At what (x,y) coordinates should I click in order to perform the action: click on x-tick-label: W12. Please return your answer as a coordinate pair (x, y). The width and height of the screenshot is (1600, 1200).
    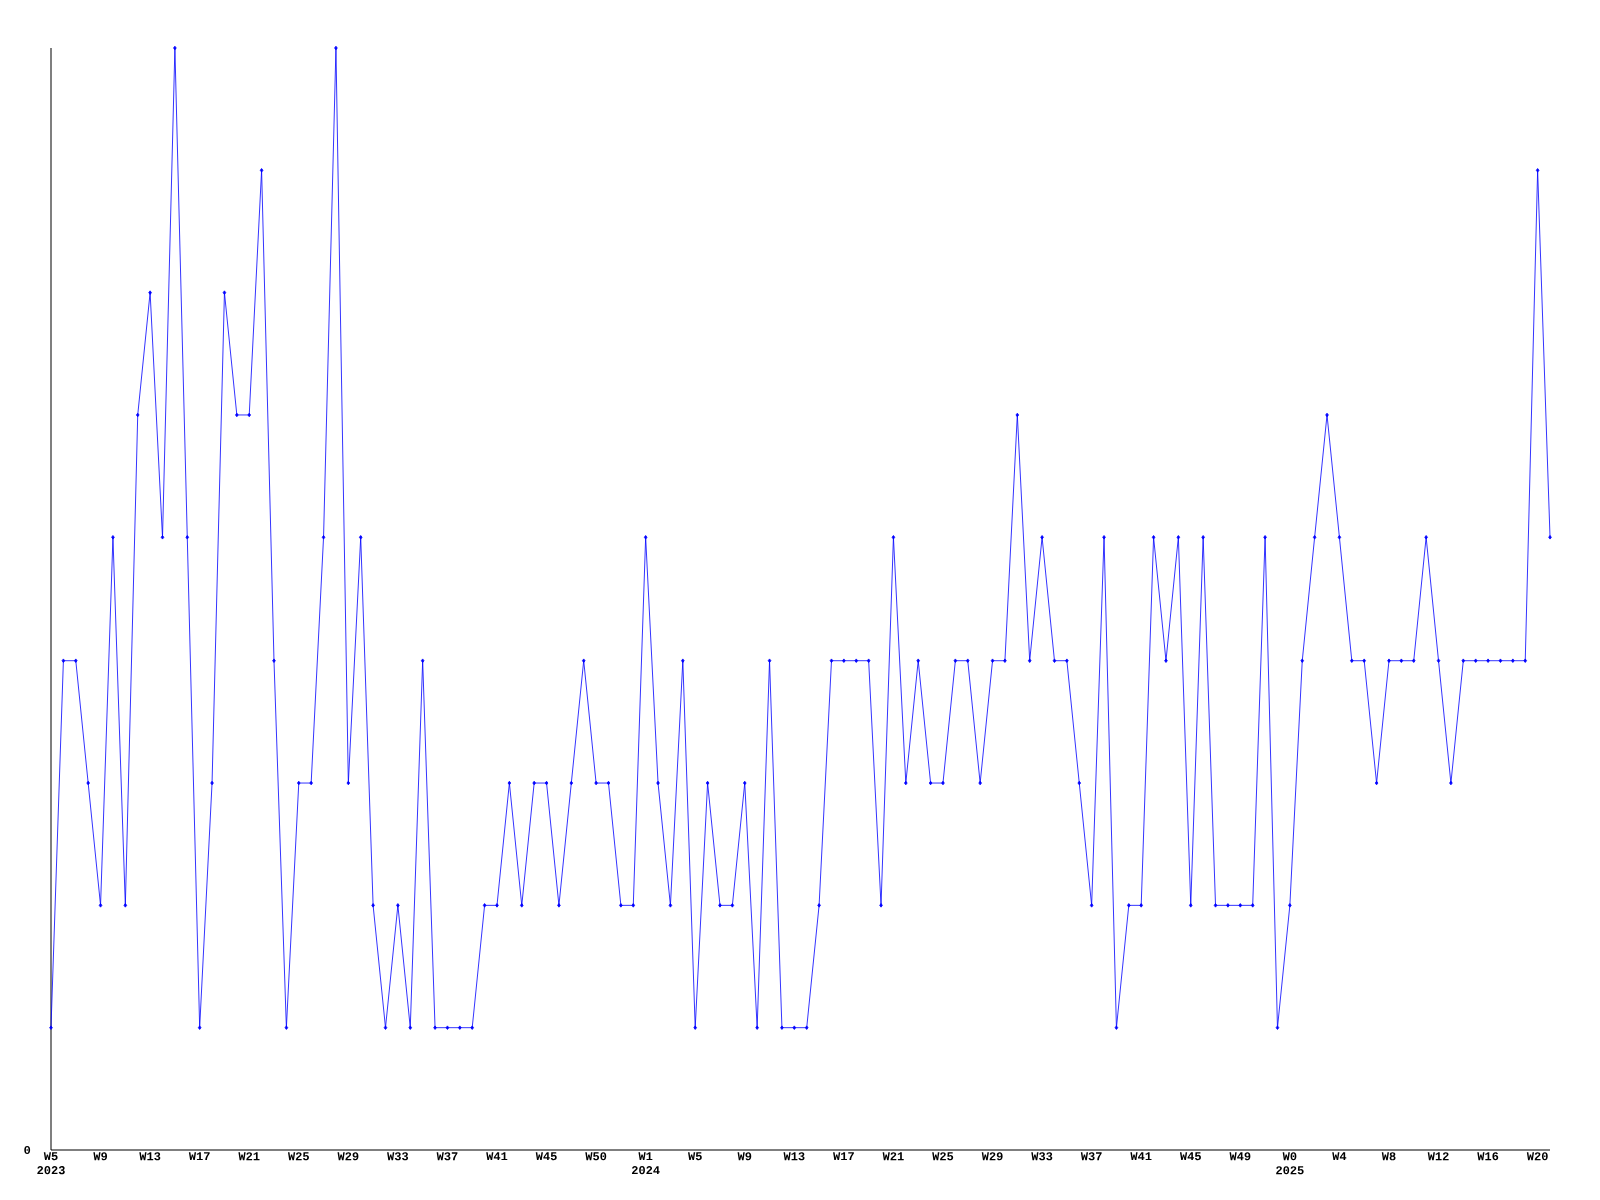
    Looking at the image, I should click on (1438, 1156).